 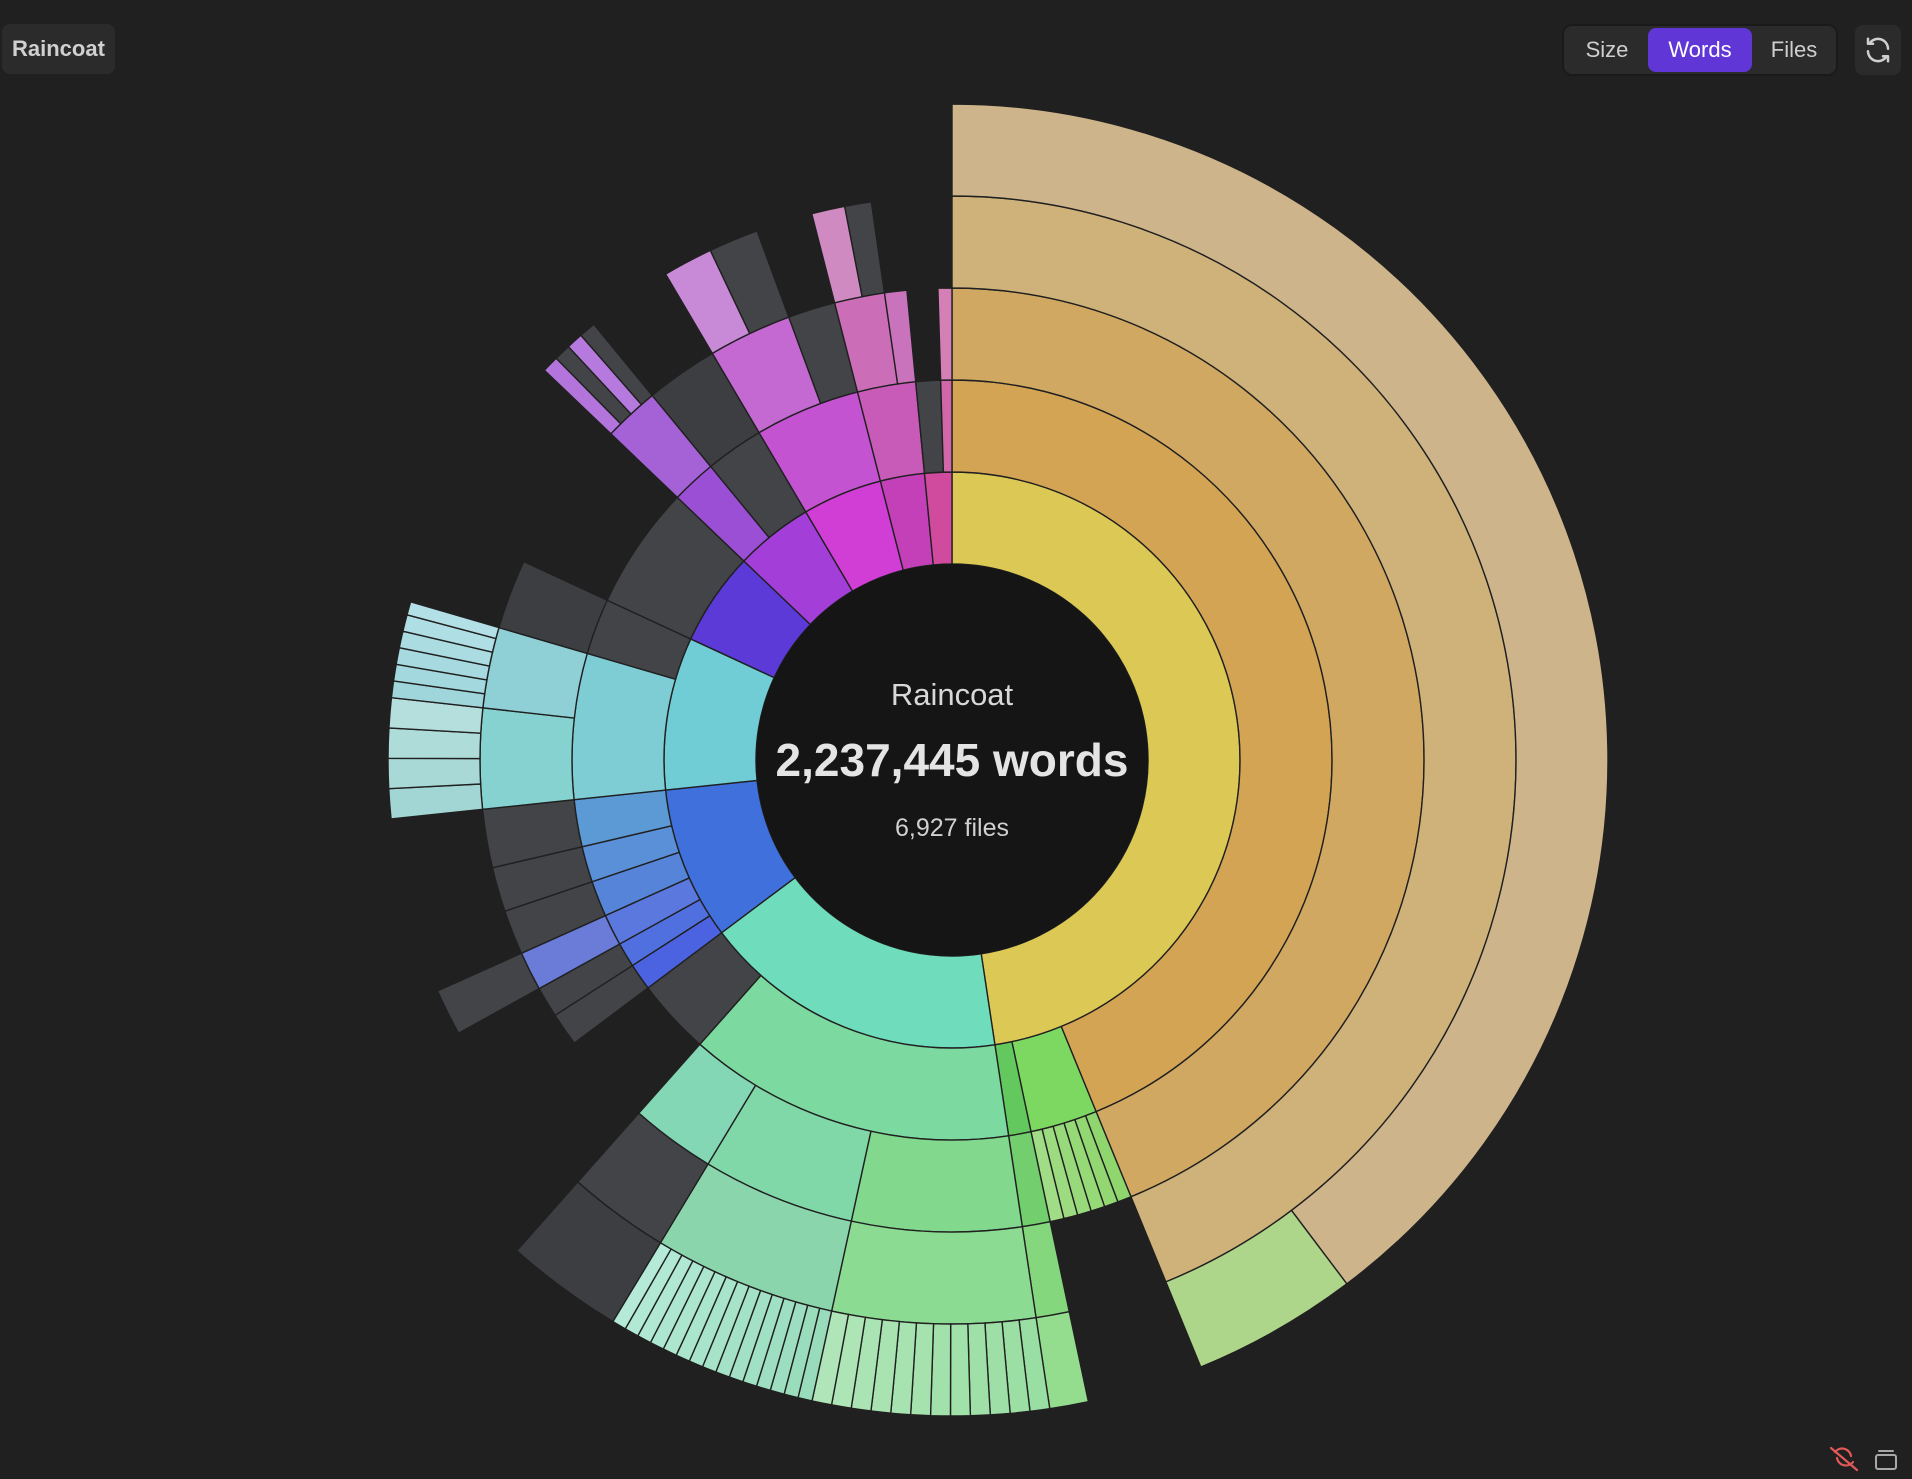 I want to click on refresh-button, so click(x=1878, y=50).